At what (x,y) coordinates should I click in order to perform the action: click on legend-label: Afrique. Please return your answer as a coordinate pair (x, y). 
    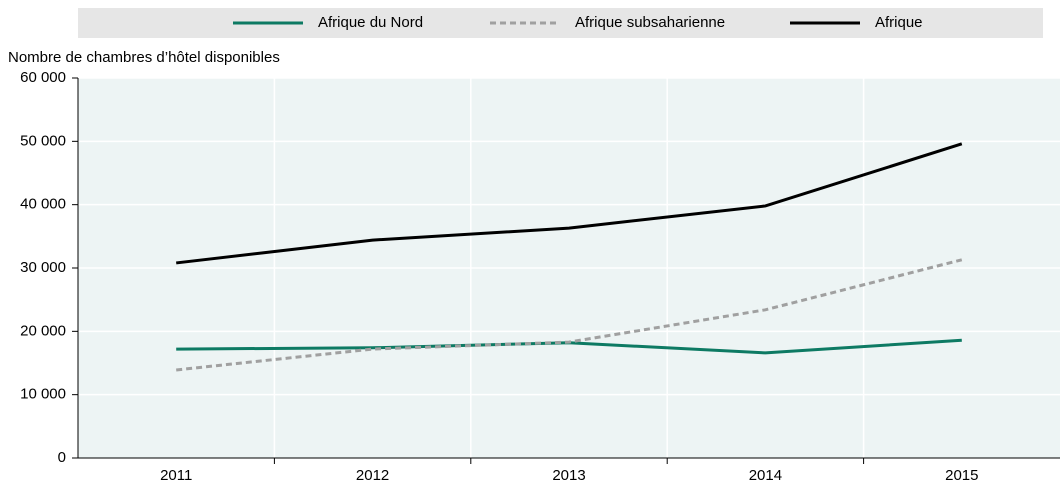
    Looking at the image, I should click on (899, 22).